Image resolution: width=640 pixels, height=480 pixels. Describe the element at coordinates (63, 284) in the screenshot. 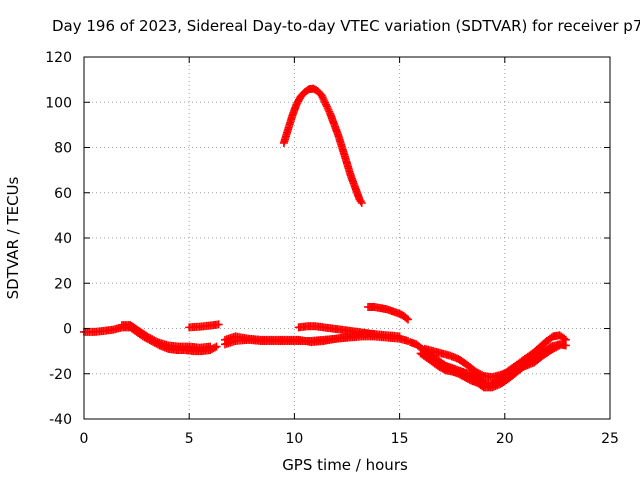

I see `y-tick-label: 20` at that location.